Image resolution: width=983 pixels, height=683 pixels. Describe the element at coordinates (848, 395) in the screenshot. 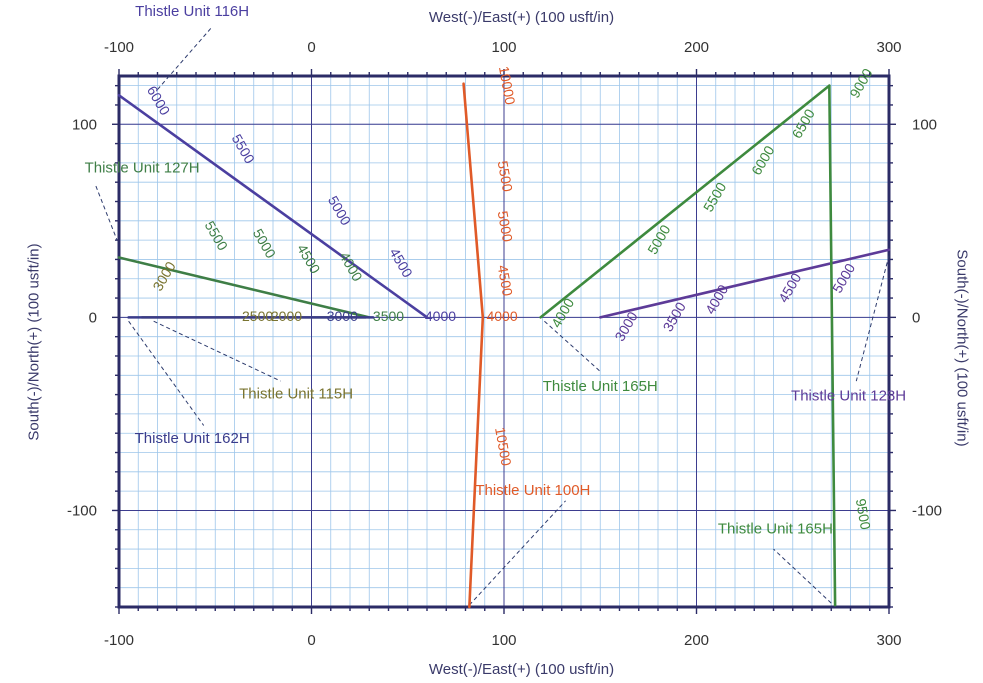

I see `well-name-label: Thistle Unit 128H` at that location.